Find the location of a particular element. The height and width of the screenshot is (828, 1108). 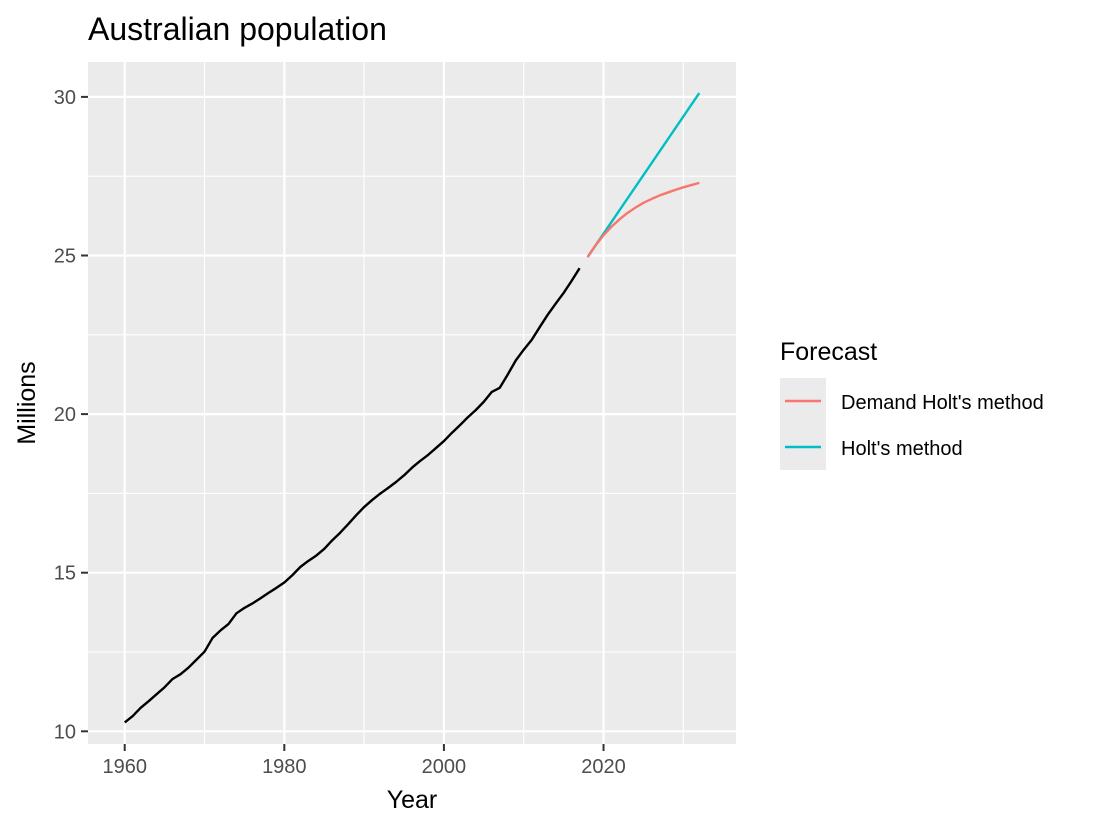

x-tick-label: 2020 is located at coordinates (603, 767).